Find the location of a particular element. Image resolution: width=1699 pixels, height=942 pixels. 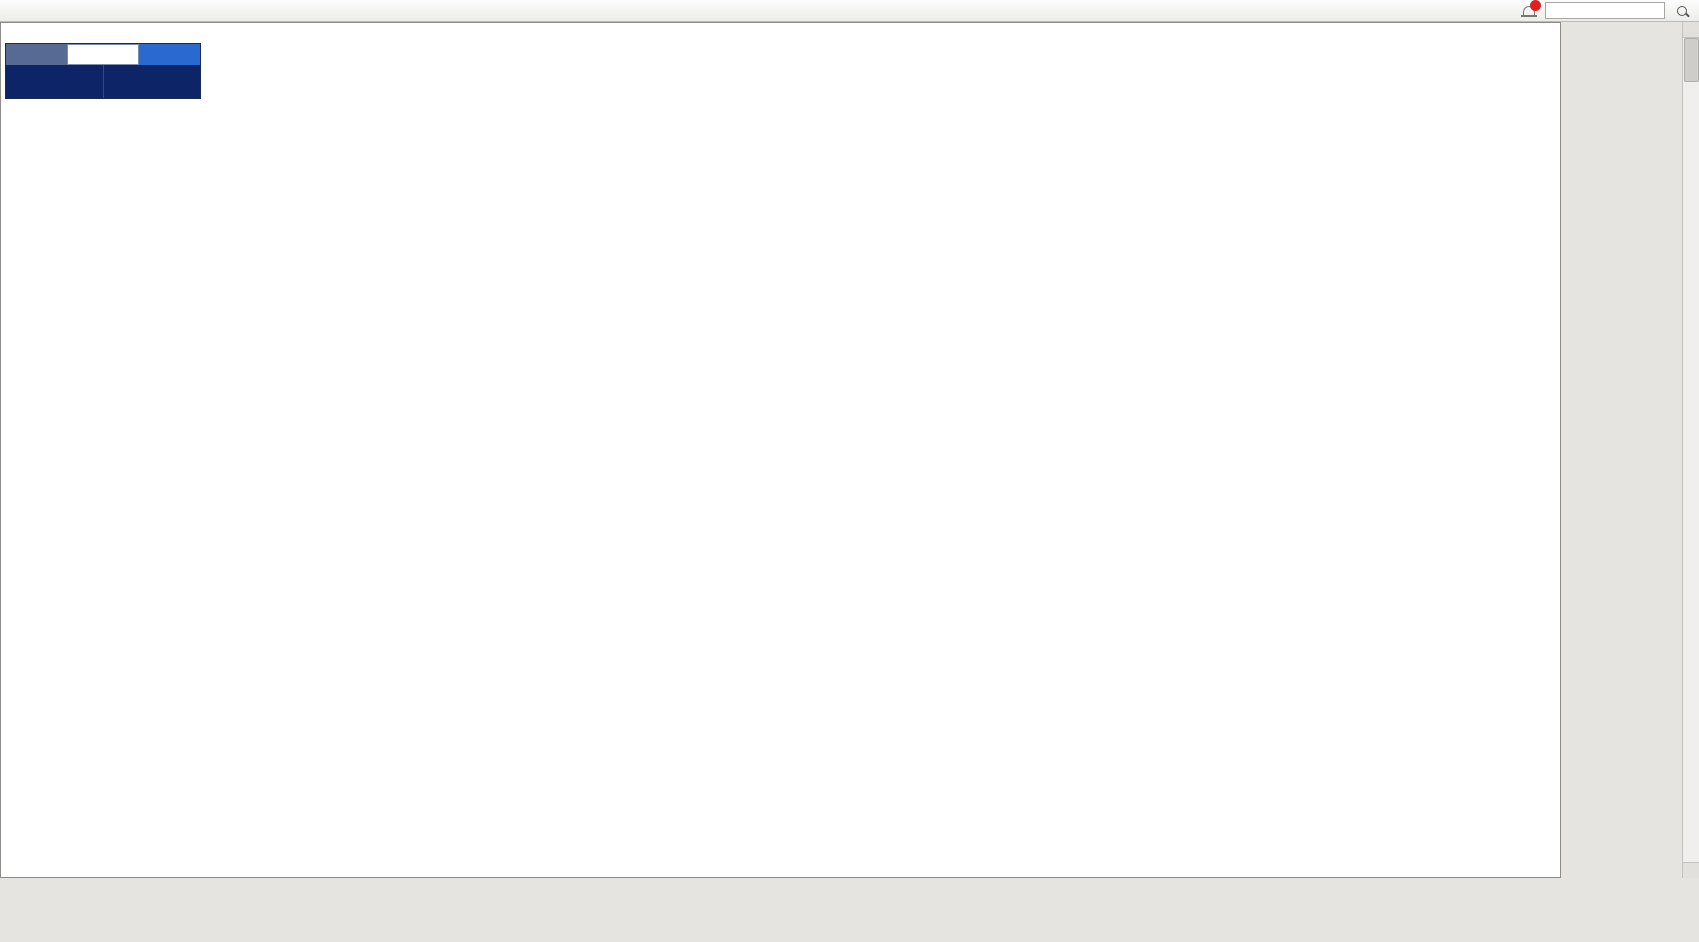

sell-button is located at coordinates (36, 54).